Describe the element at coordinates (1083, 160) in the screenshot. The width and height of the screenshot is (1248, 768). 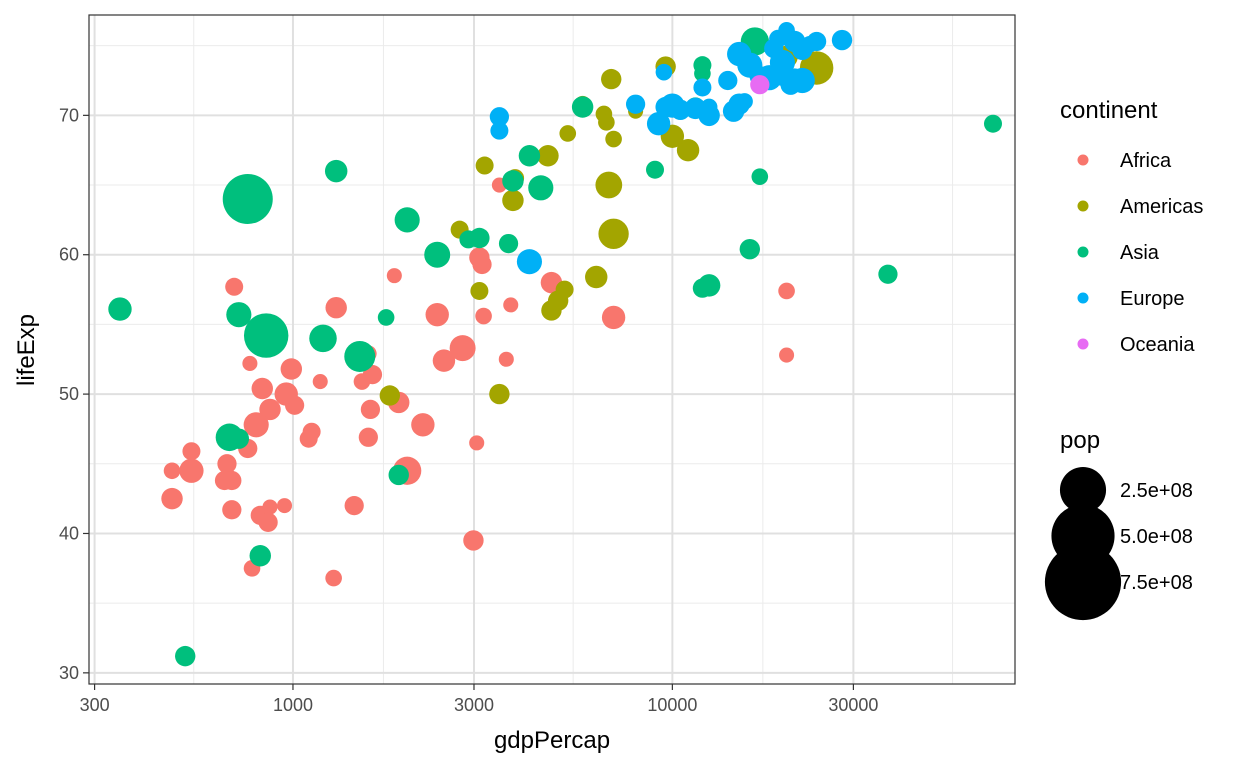
I see `legend-key-africa` at that location.